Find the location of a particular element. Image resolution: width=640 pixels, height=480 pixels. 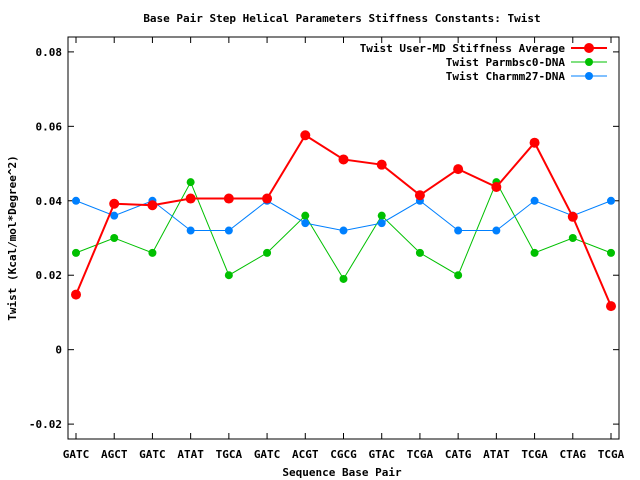

y-tick-label: 0.04 is located at coordinates (49, 201).